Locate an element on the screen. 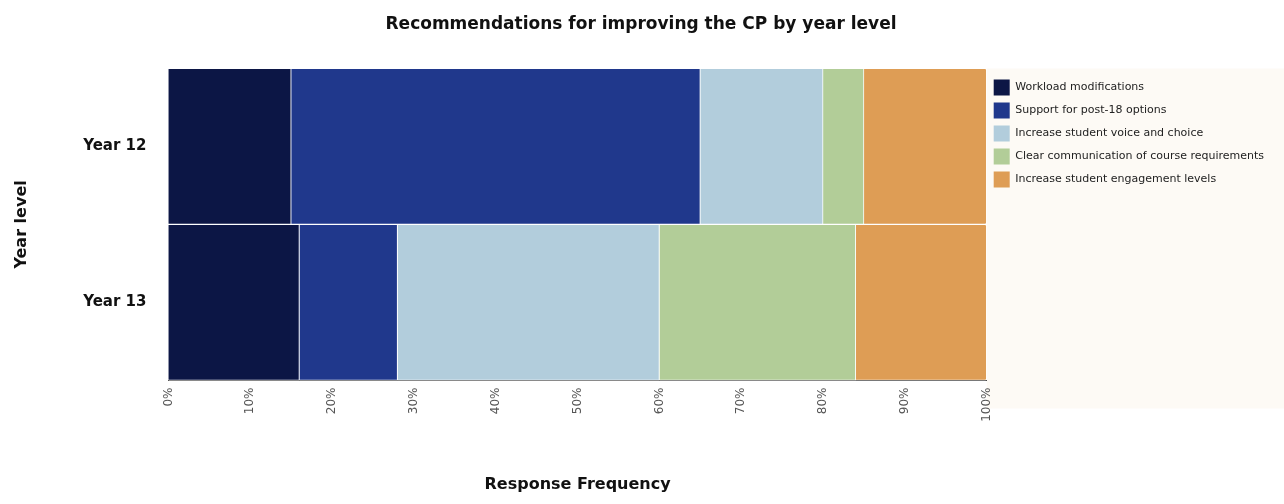 The height and width of the screenshot is (504, 1284). y-axis-title: Year level is located at coordinates (20, 225).